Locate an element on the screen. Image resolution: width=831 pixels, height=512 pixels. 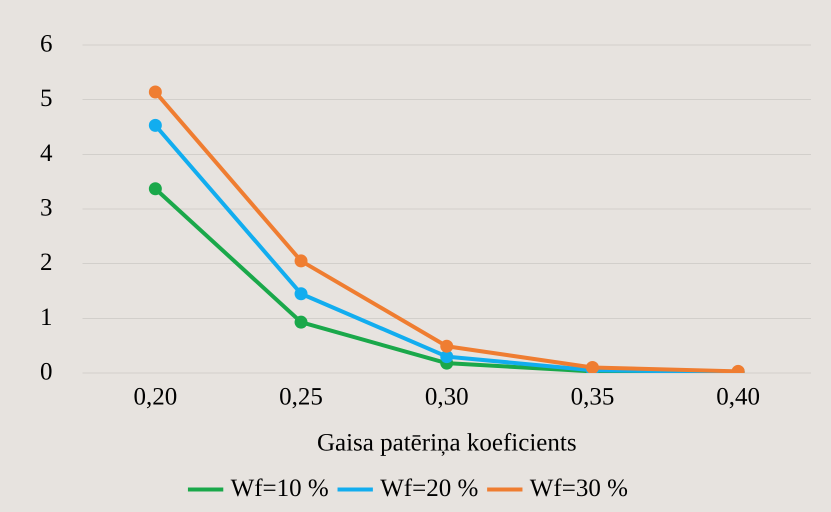
x-tick-label: 0,30 is located at coordinates (446, 397).